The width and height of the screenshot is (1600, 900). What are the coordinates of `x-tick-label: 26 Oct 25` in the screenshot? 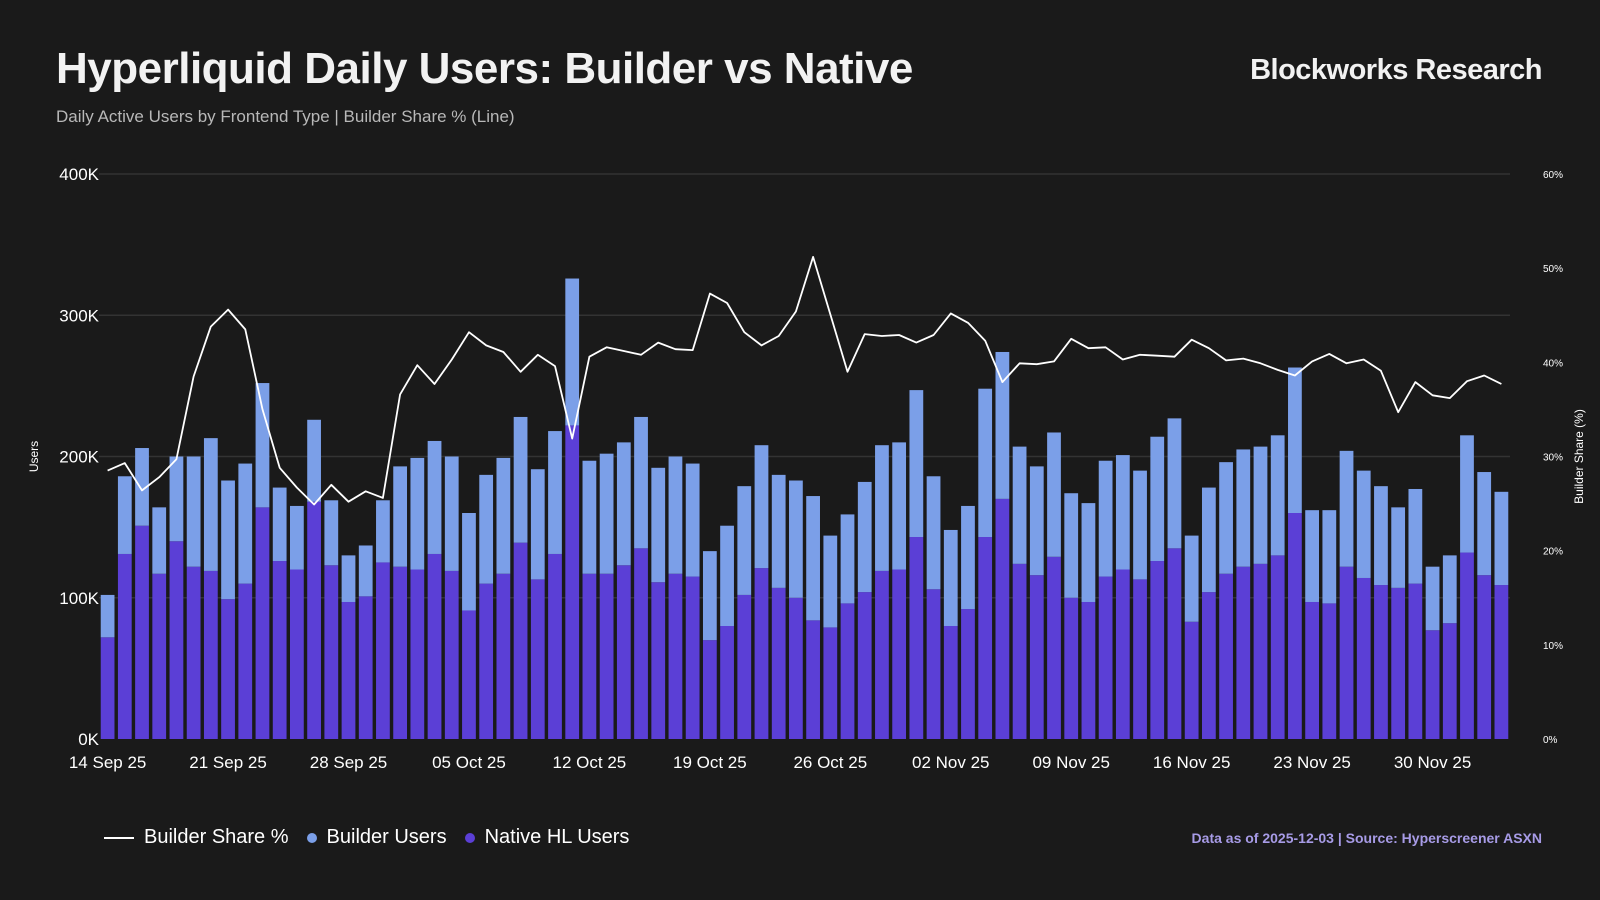 It's located at (830, 762).